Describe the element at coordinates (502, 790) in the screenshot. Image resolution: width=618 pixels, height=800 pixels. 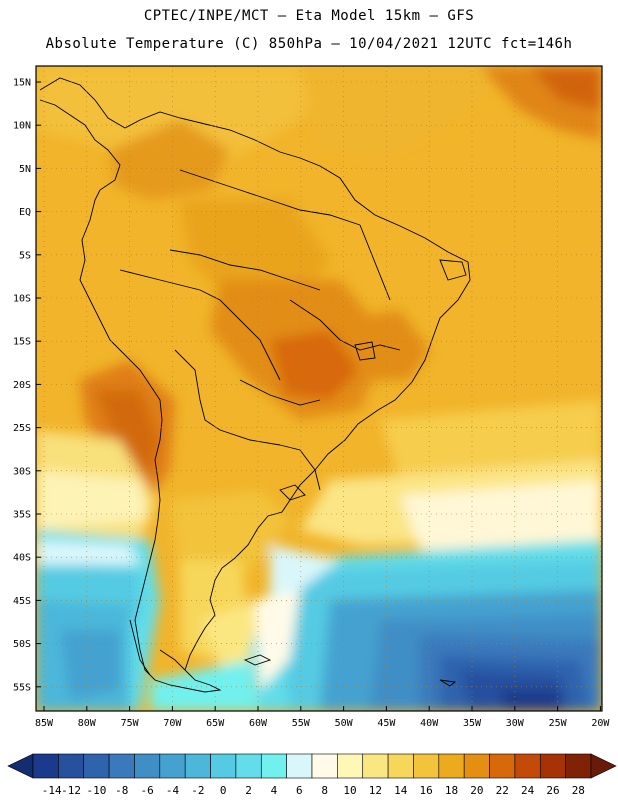
I see `colorbar-label: 22` at that location.